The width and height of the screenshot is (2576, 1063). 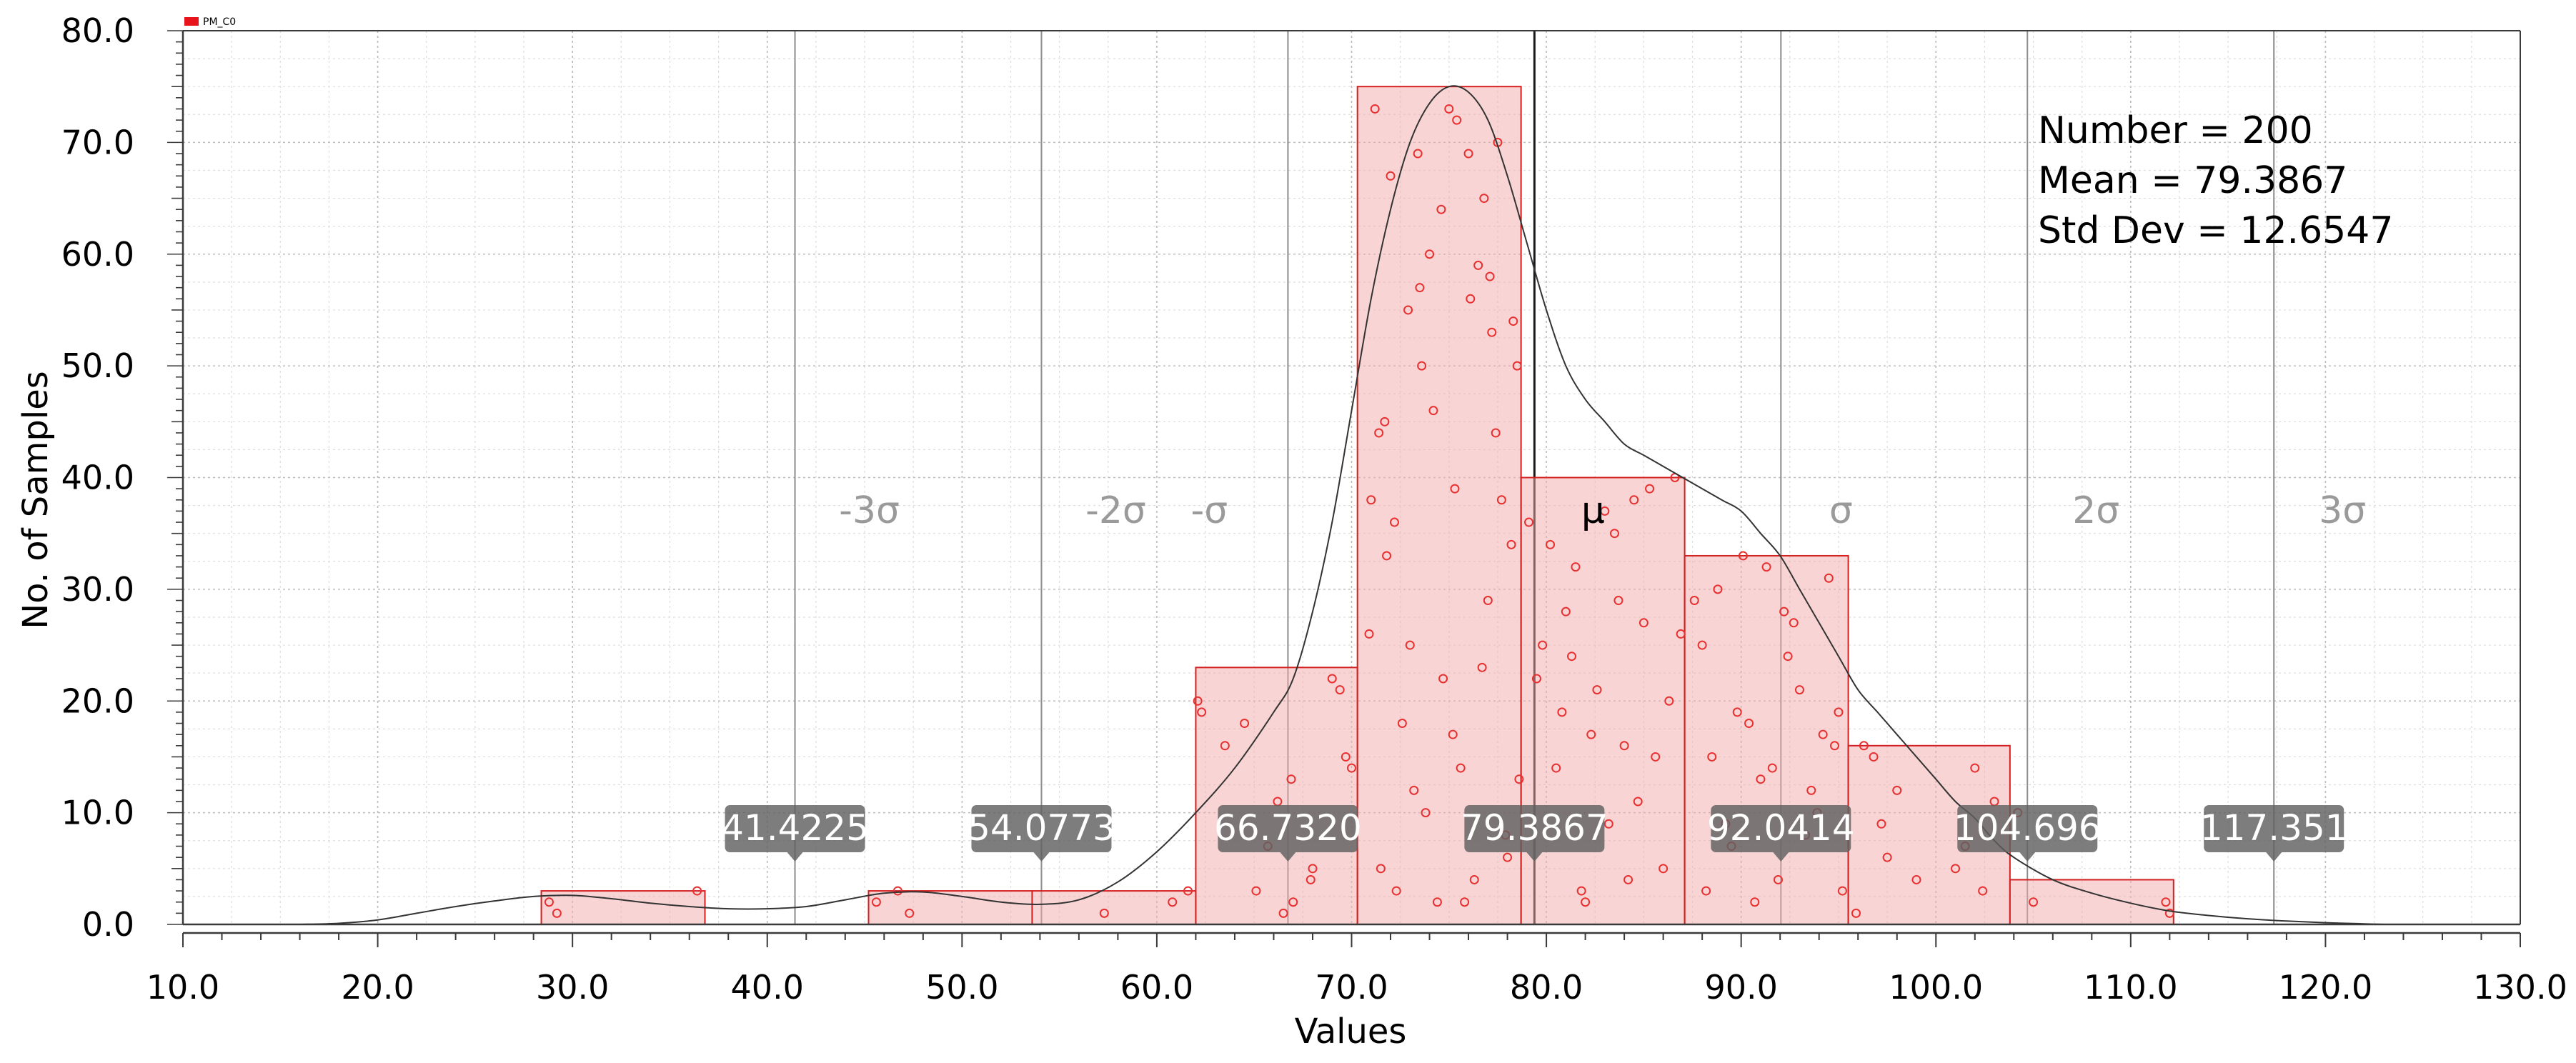 I want to click on callout-value: 104.696, so click(x=2028, y=828).